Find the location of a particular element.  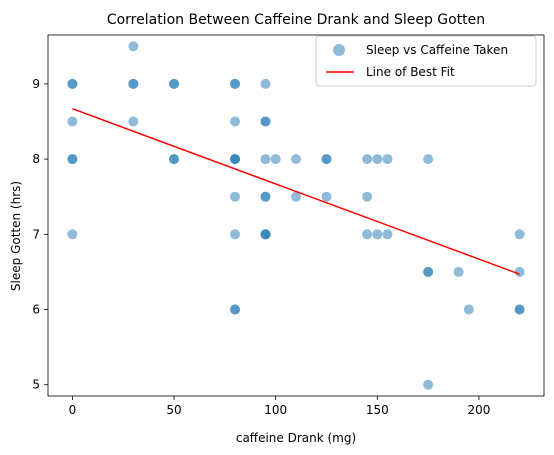

y-axis-label: Sleep Gotten (hrs) is located at coordinates (16, 236).